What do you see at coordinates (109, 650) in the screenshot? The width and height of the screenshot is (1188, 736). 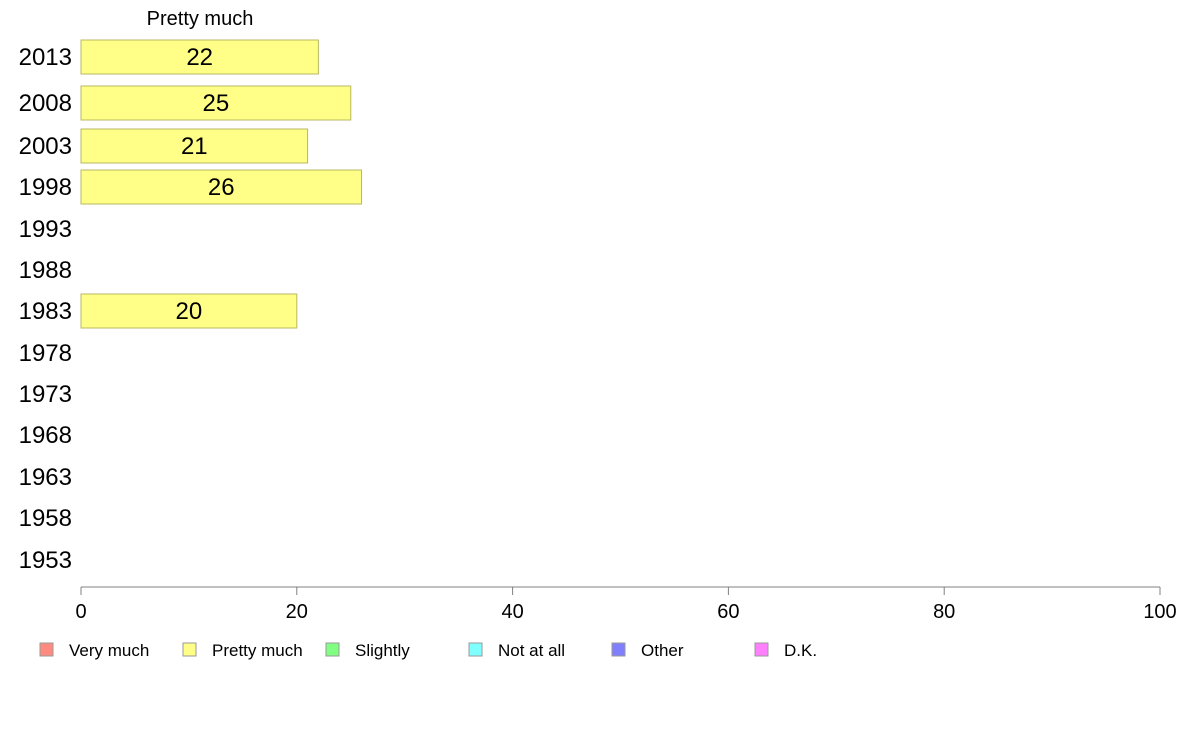 I see `legend-label: Very much` at bounding box center [109, 650].